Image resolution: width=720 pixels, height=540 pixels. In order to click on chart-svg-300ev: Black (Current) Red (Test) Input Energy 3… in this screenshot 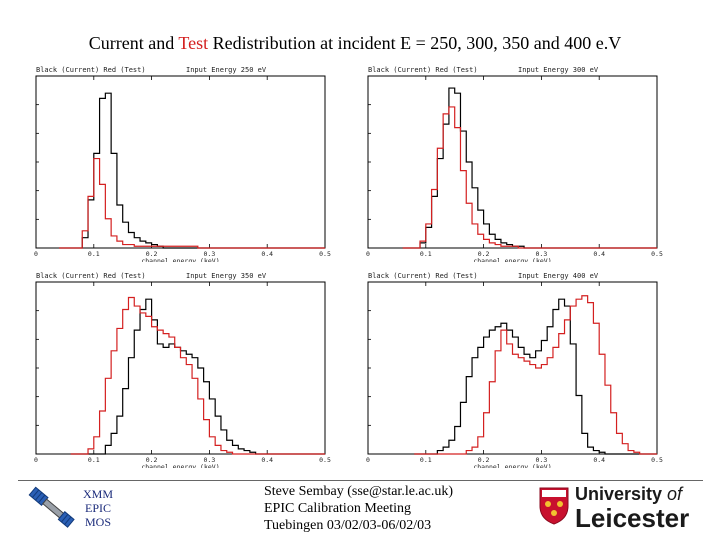, I will do `click(514, 164)`.